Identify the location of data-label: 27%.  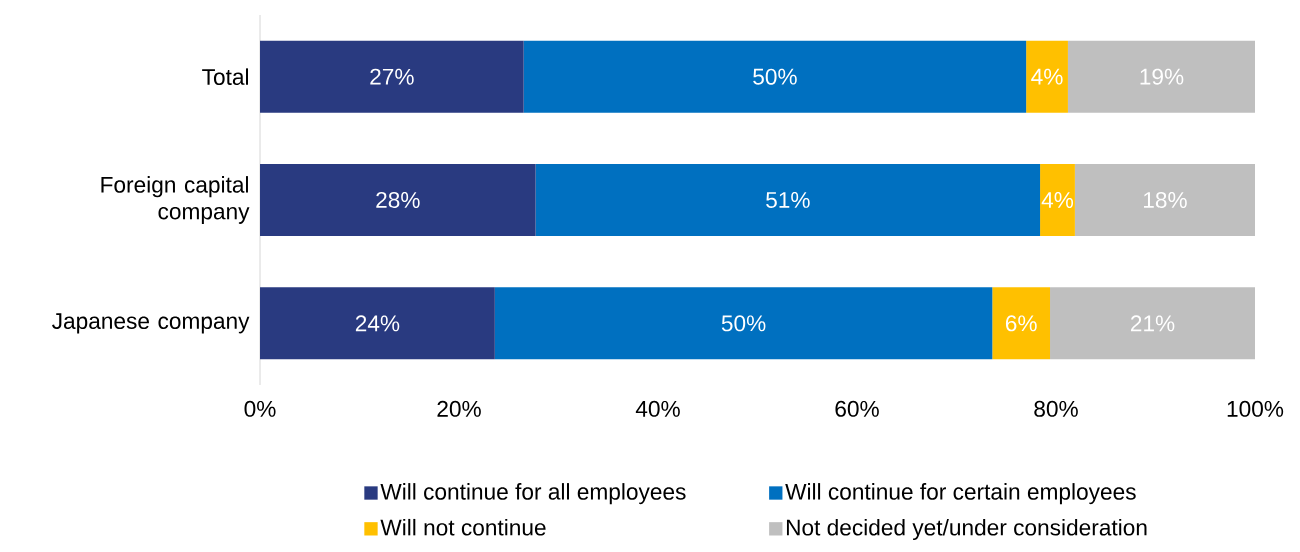
(392, 76).